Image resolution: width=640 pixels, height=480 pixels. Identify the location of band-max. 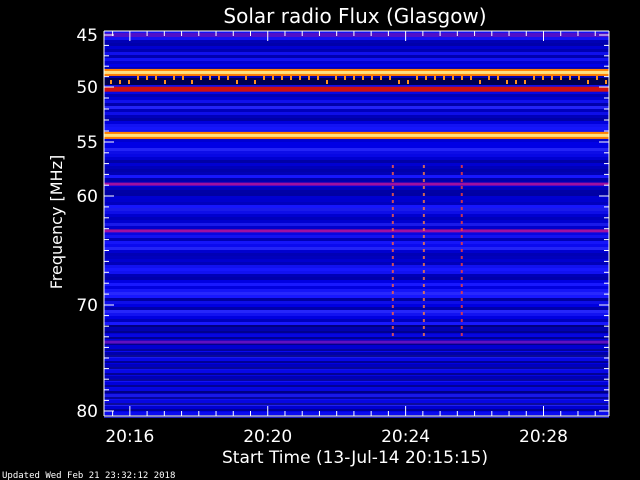
(356, 72).